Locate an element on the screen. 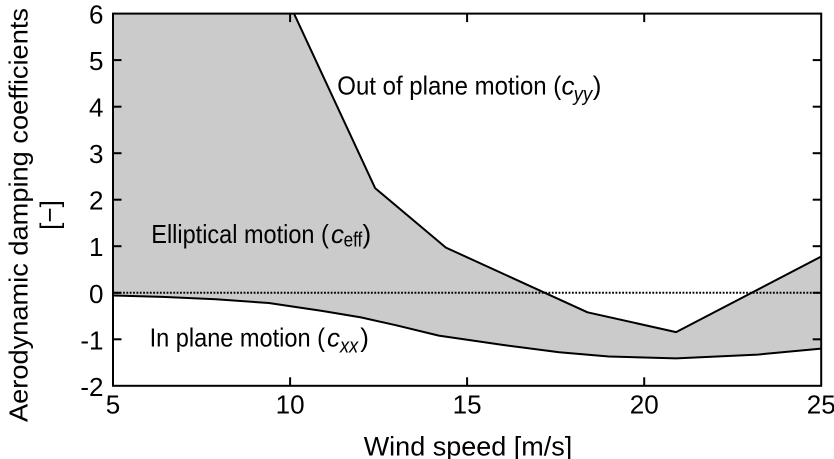  svg-text: Elliptical motion ( is located at coordinates (240, 234).